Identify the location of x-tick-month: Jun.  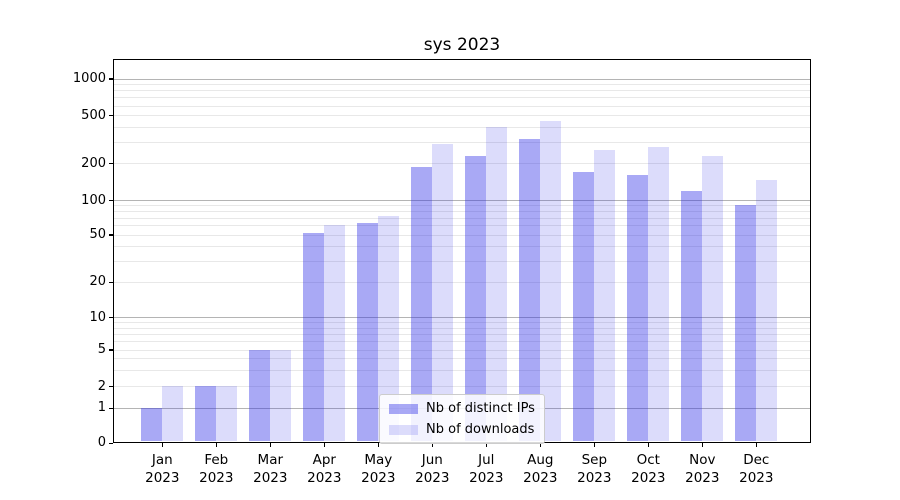
(432, 460).